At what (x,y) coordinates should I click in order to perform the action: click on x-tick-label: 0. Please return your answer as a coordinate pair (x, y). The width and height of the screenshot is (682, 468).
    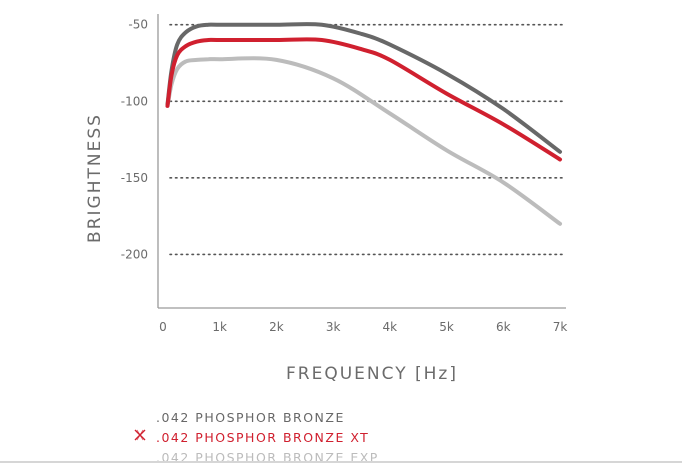
    Looking at the image, I should click on (163, 327).